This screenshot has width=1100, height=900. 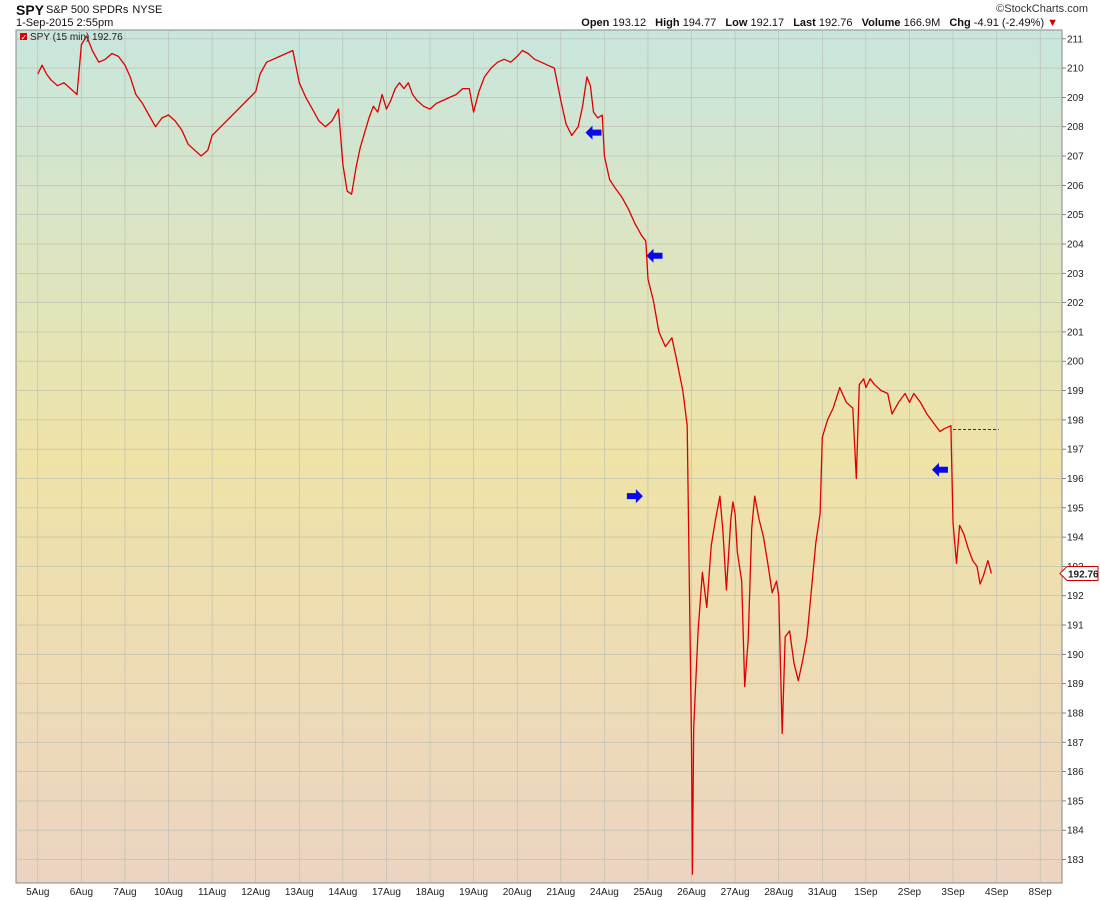 What do you see at coordinates (147, 10) in the screenshot?
I see `exchange-label: NYSE` at bounding box center [147, 10].